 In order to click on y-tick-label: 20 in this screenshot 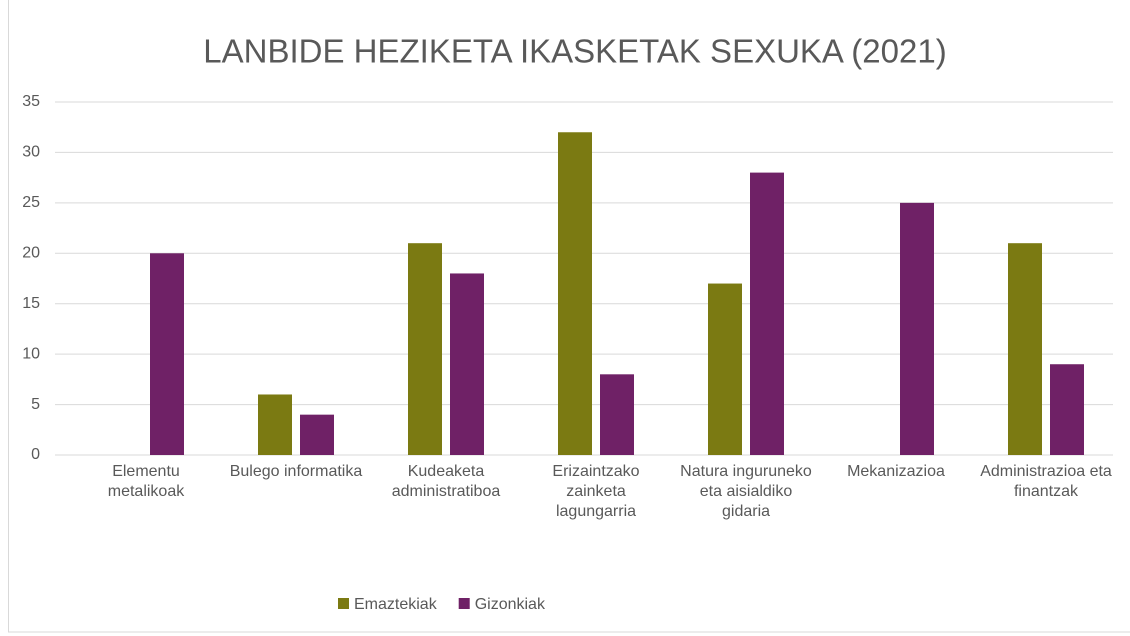, I will do `click(31, 253)`.